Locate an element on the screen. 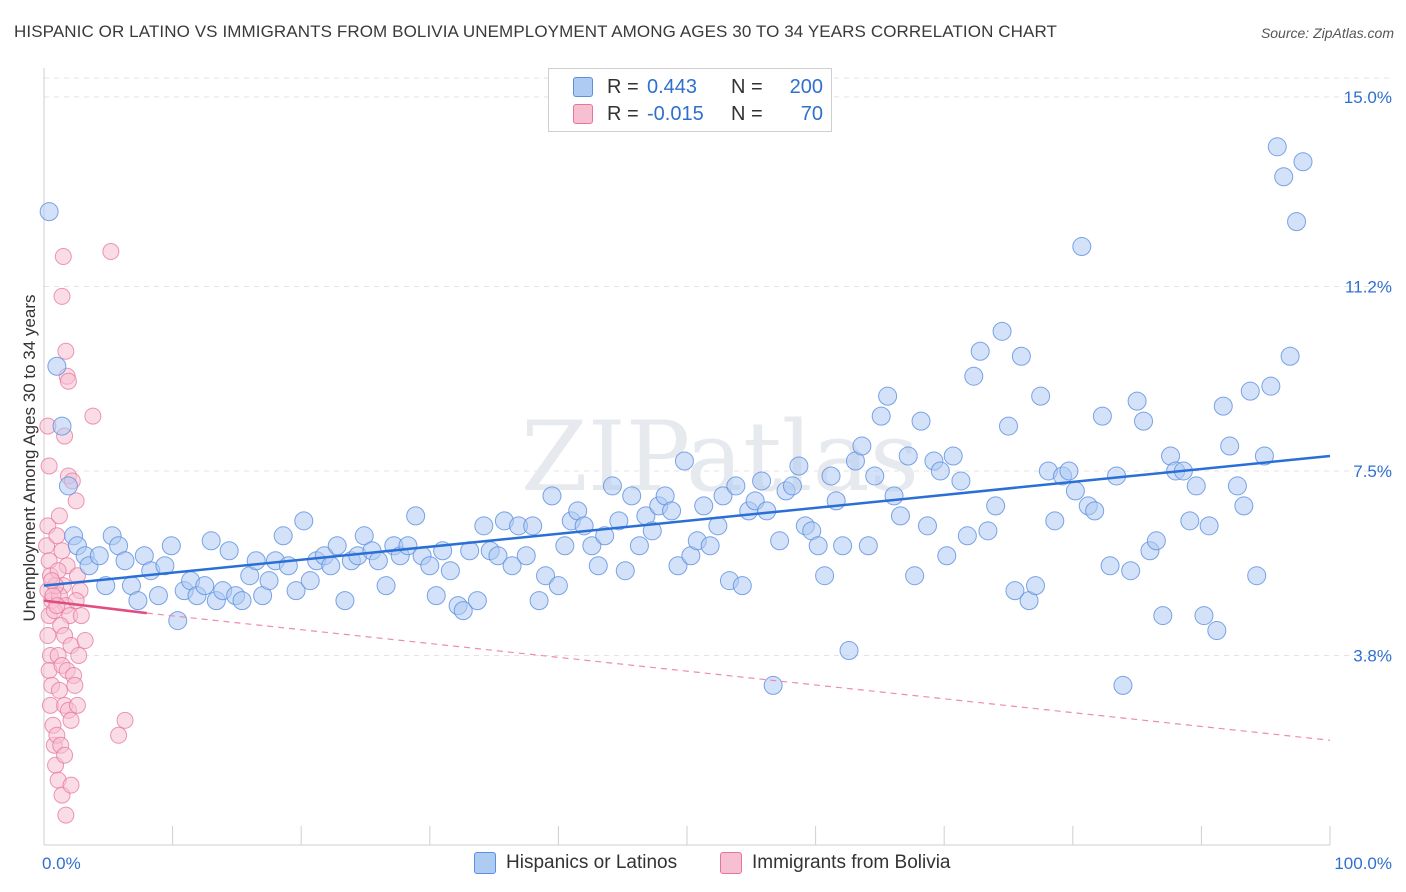 Image resolution: width=1406 pixels, height=892 pixels. legend-label-hispanic: Hispanics or Latinos is located at coordinates (592, 862).